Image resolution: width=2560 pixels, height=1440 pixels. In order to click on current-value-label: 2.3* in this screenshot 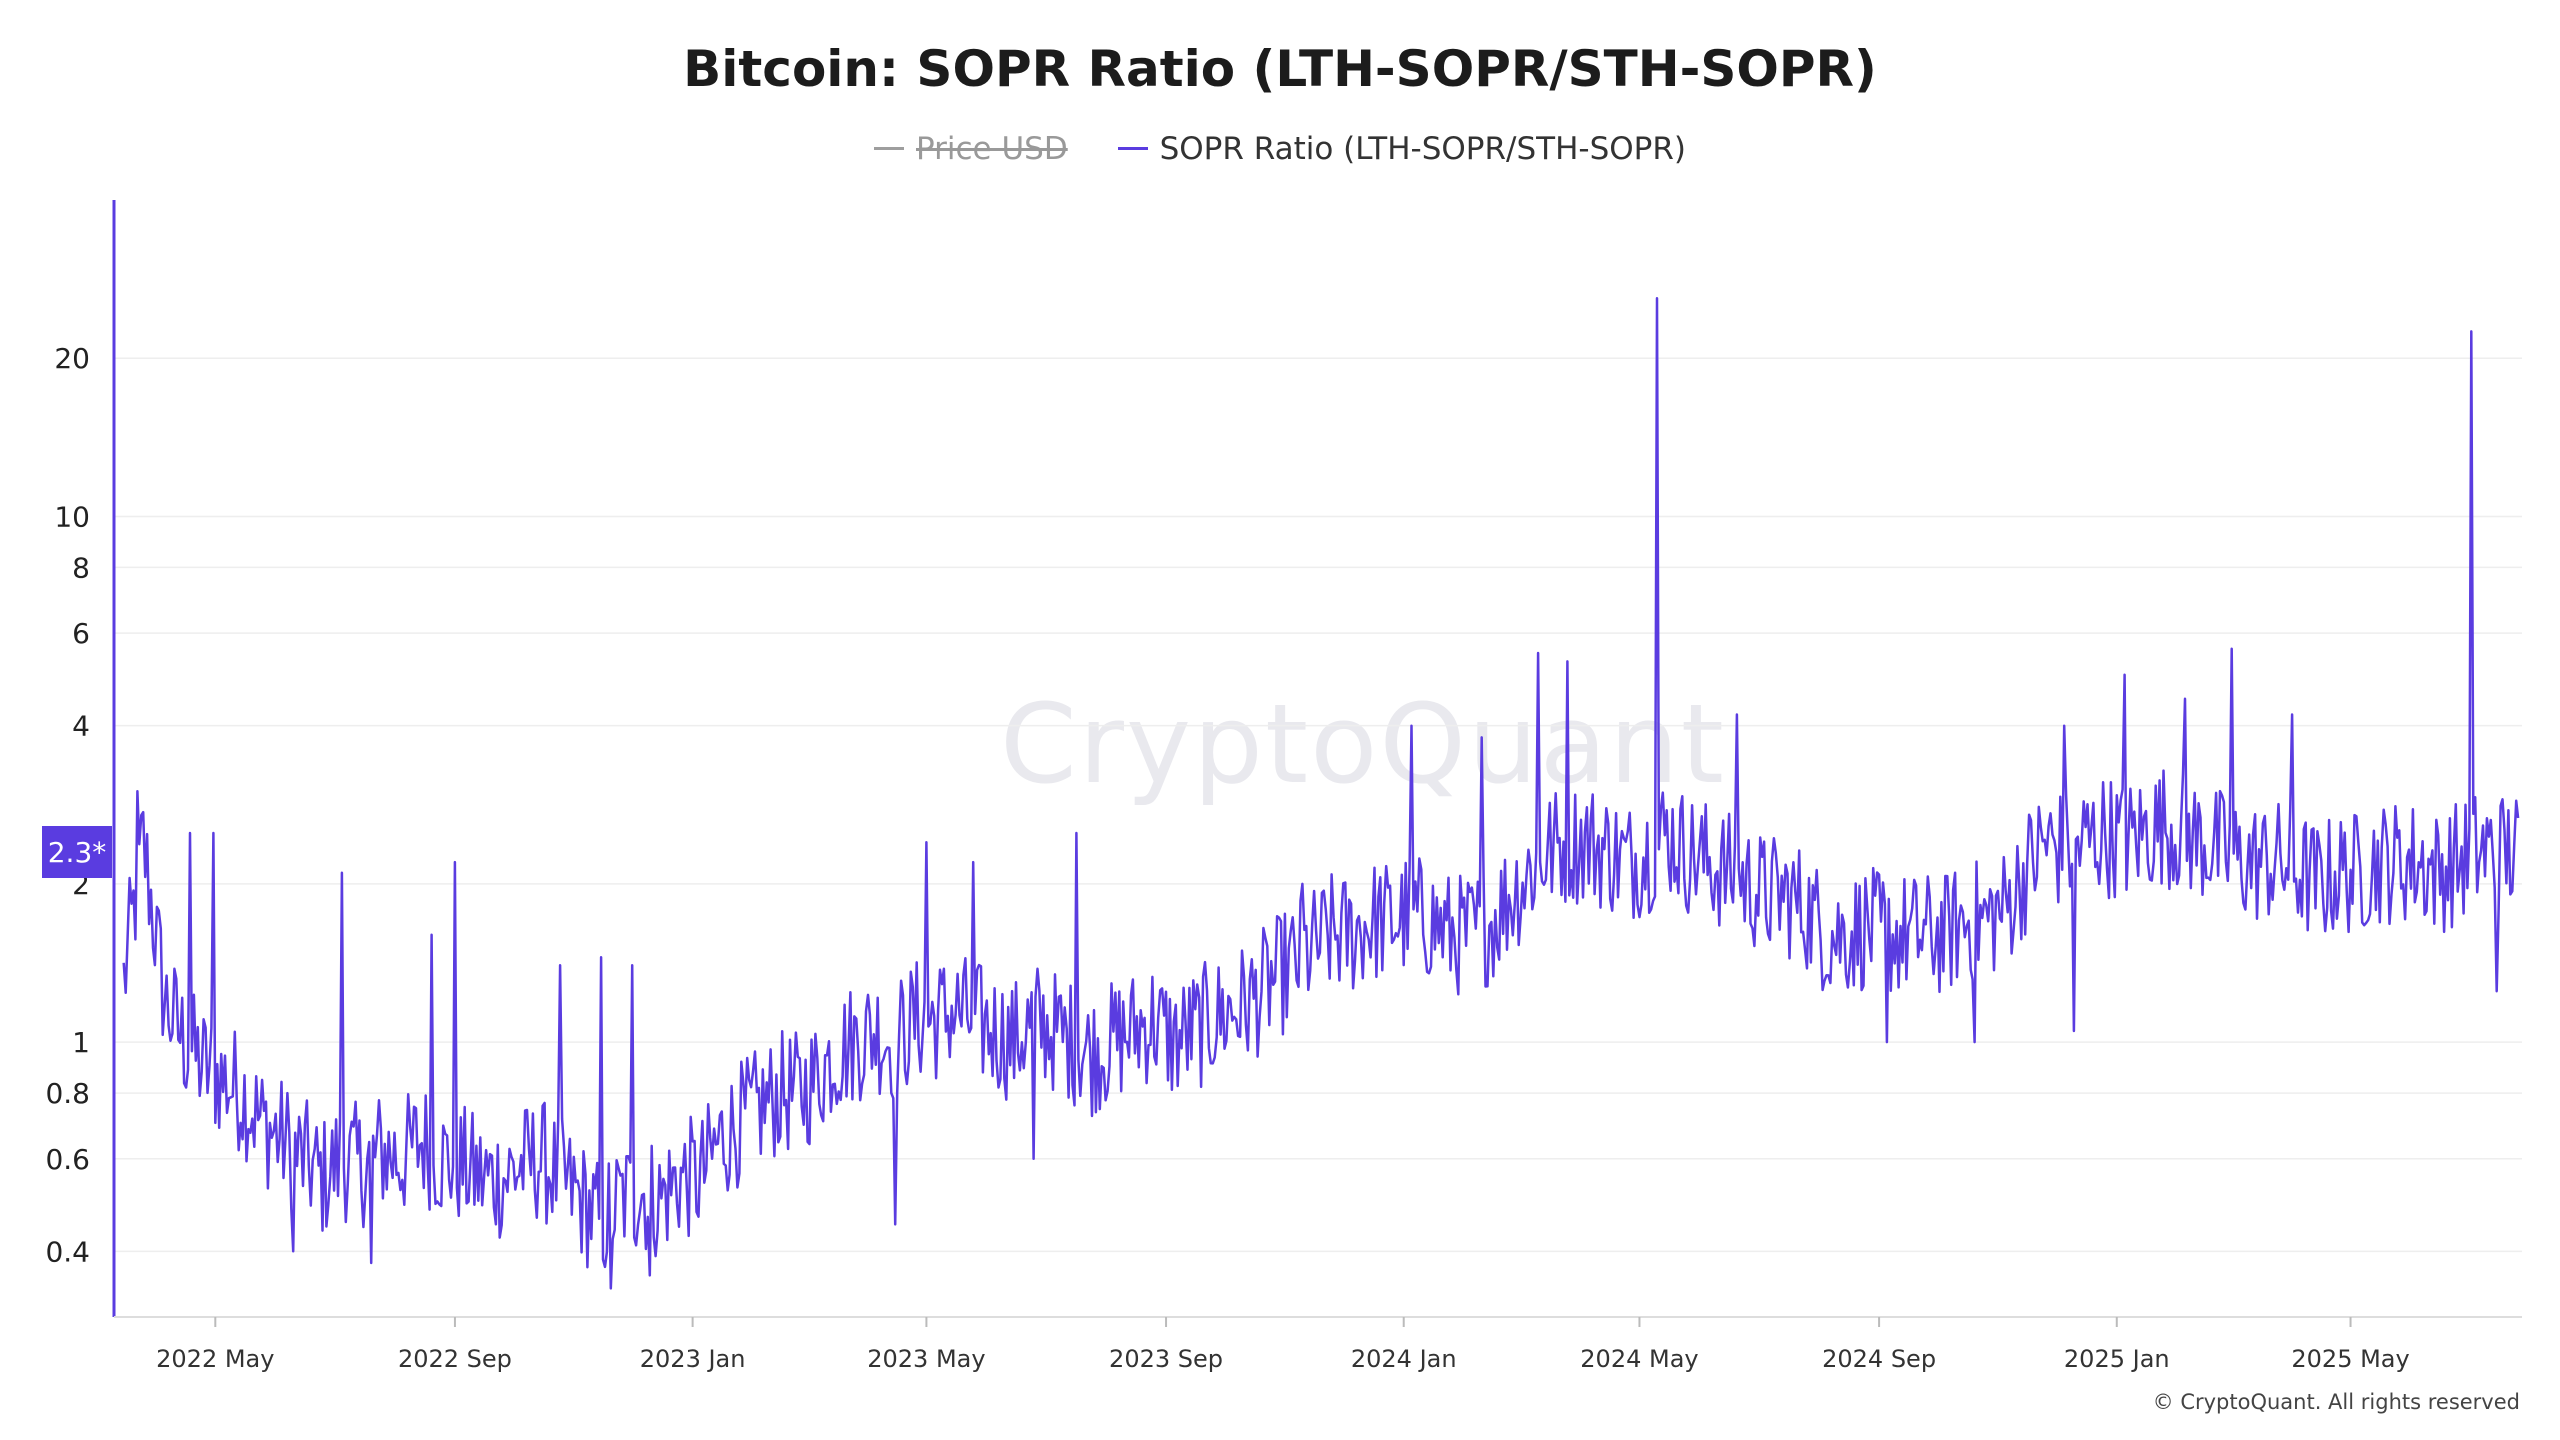, I will do `click(77, 852)`.